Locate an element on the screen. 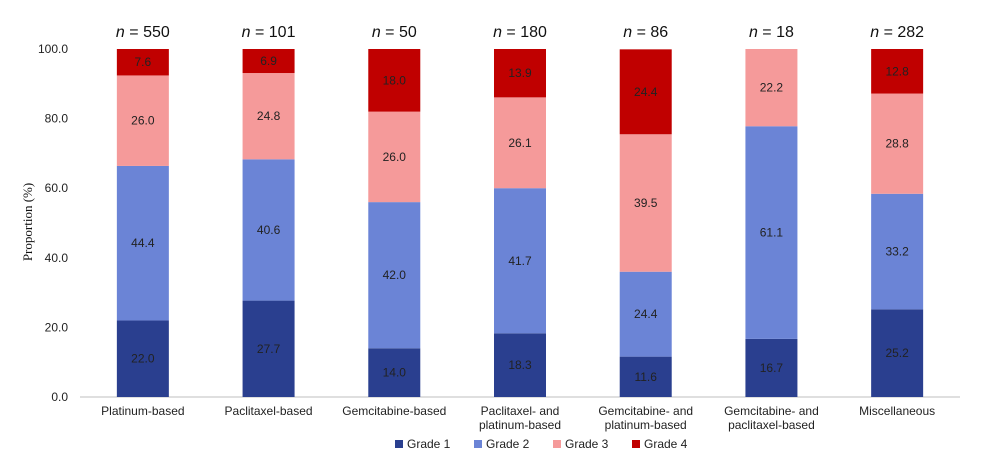 Image resolution: width=987 pixels, height=466 pixels. data-label: 14.0 is located at coordinates (395, 373).